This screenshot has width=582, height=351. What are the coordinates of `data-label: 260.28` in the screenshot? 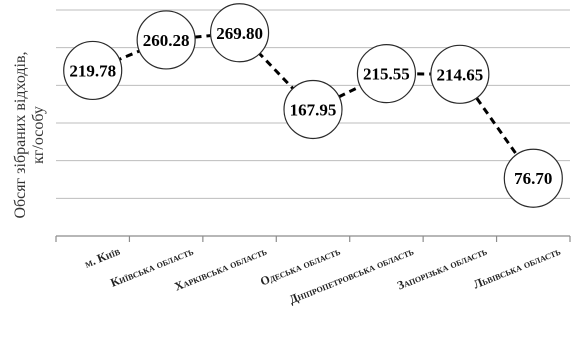 It's located at (166, 40).